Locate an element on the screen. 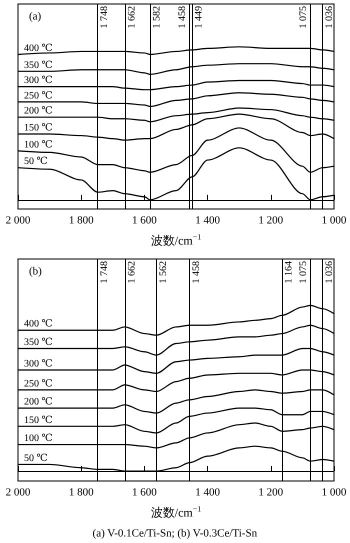  chart-title: (b) is located at coordinates (35, 272).